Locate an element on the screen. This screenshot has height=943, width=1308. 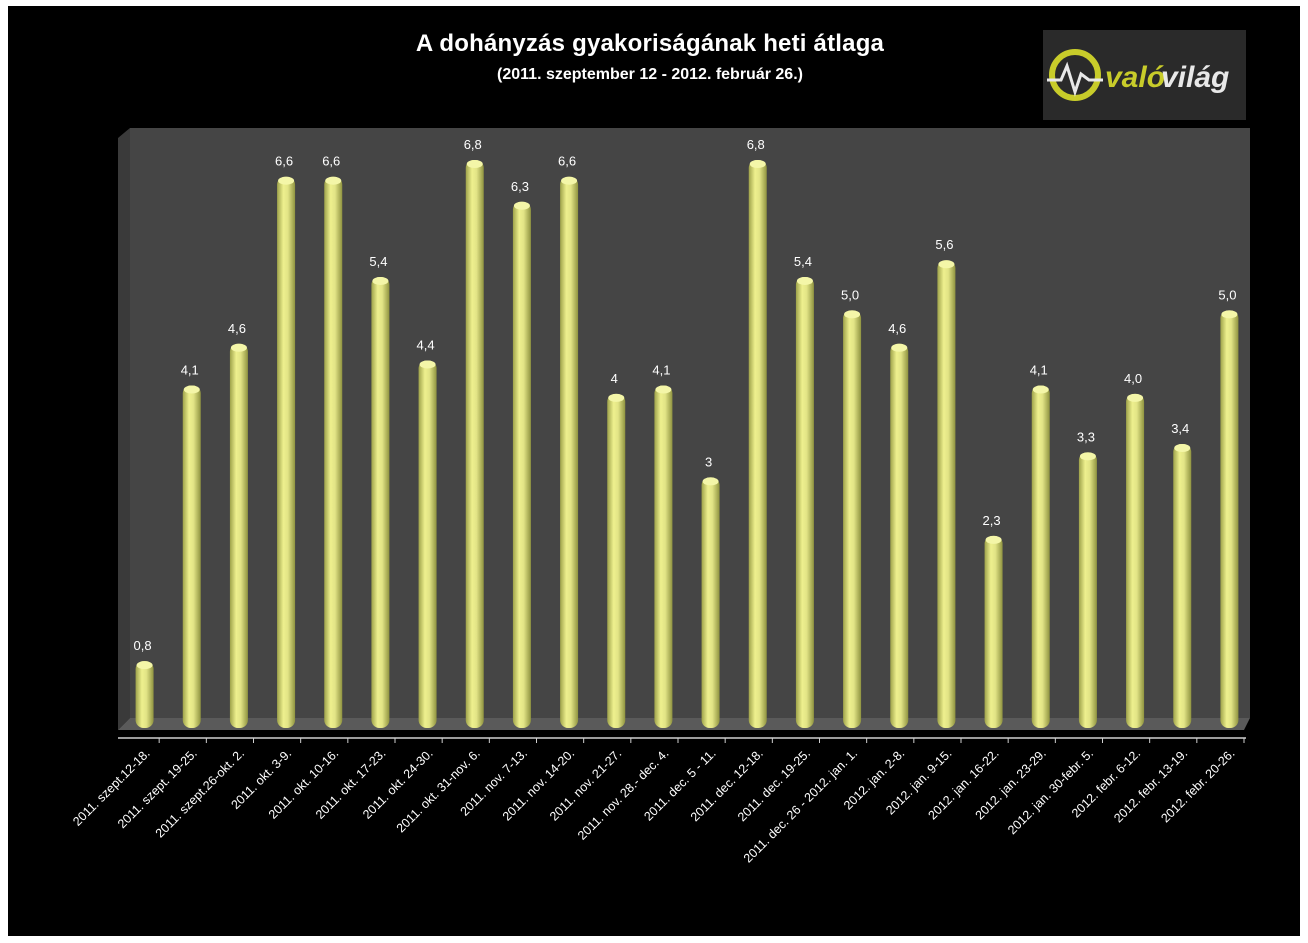
data-label: 3 is located at coordinates (708, 461).